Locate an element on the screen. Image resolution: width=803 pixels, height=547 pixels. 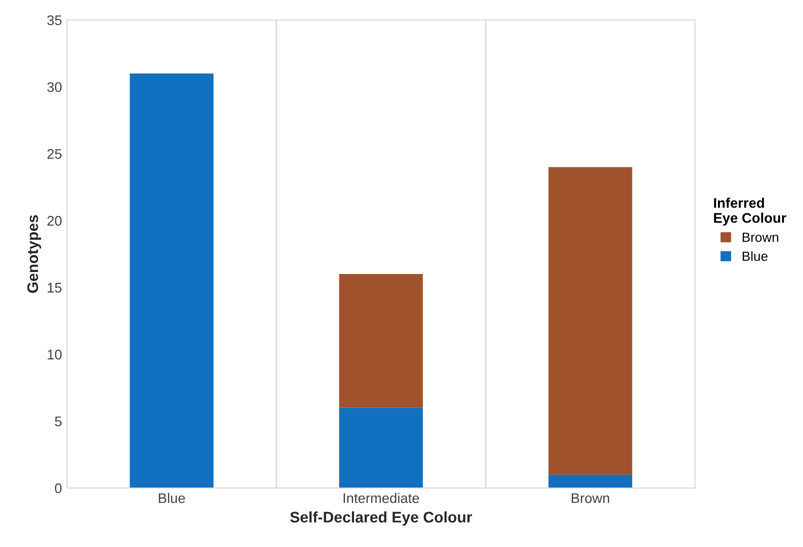
y-tick-label: 5 is located at coordinates (58, 421).